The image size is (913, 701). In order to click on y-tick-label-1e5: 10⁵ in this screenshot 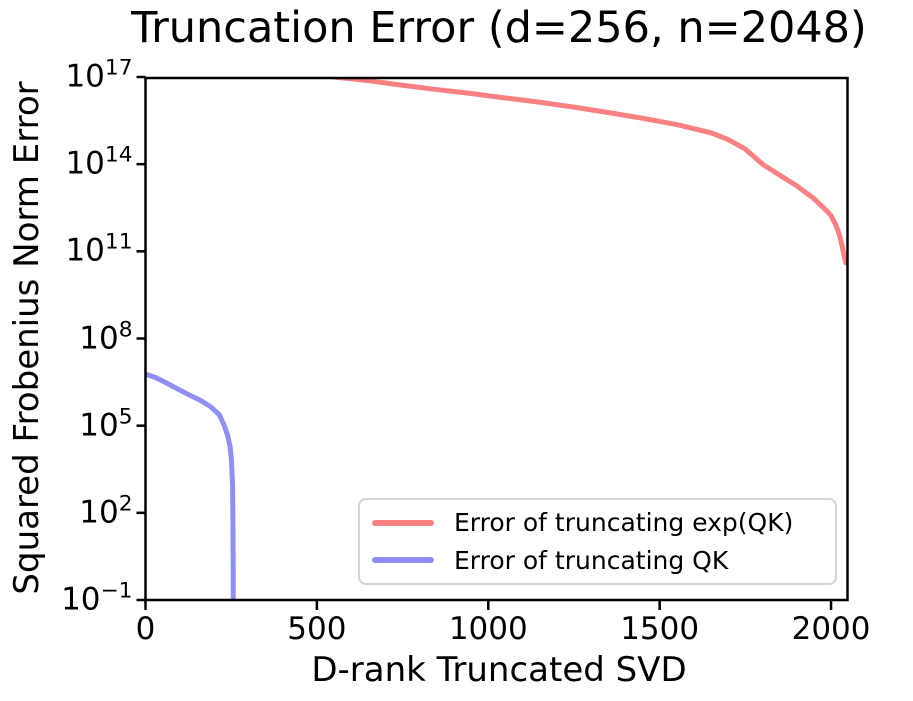, I will do `click(106, 424)`.